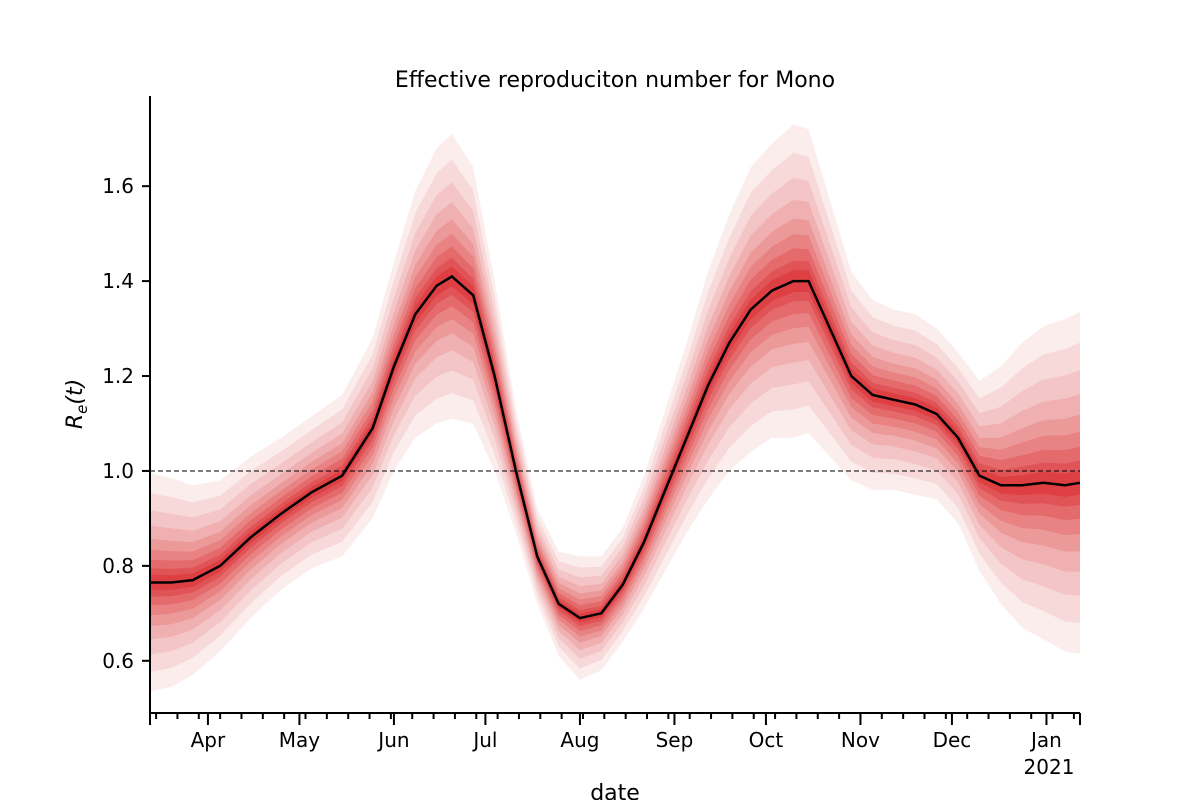 This screenshot has width=1200, height=800. I want to click on y-axis-label: Re(t), so click(77, 404).